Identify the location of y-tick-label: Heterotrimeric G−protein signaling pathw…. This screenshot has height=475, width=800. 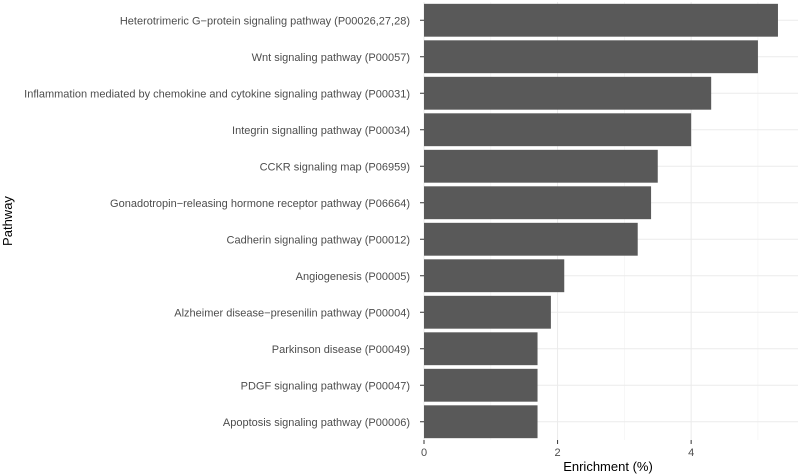
(265, 21).